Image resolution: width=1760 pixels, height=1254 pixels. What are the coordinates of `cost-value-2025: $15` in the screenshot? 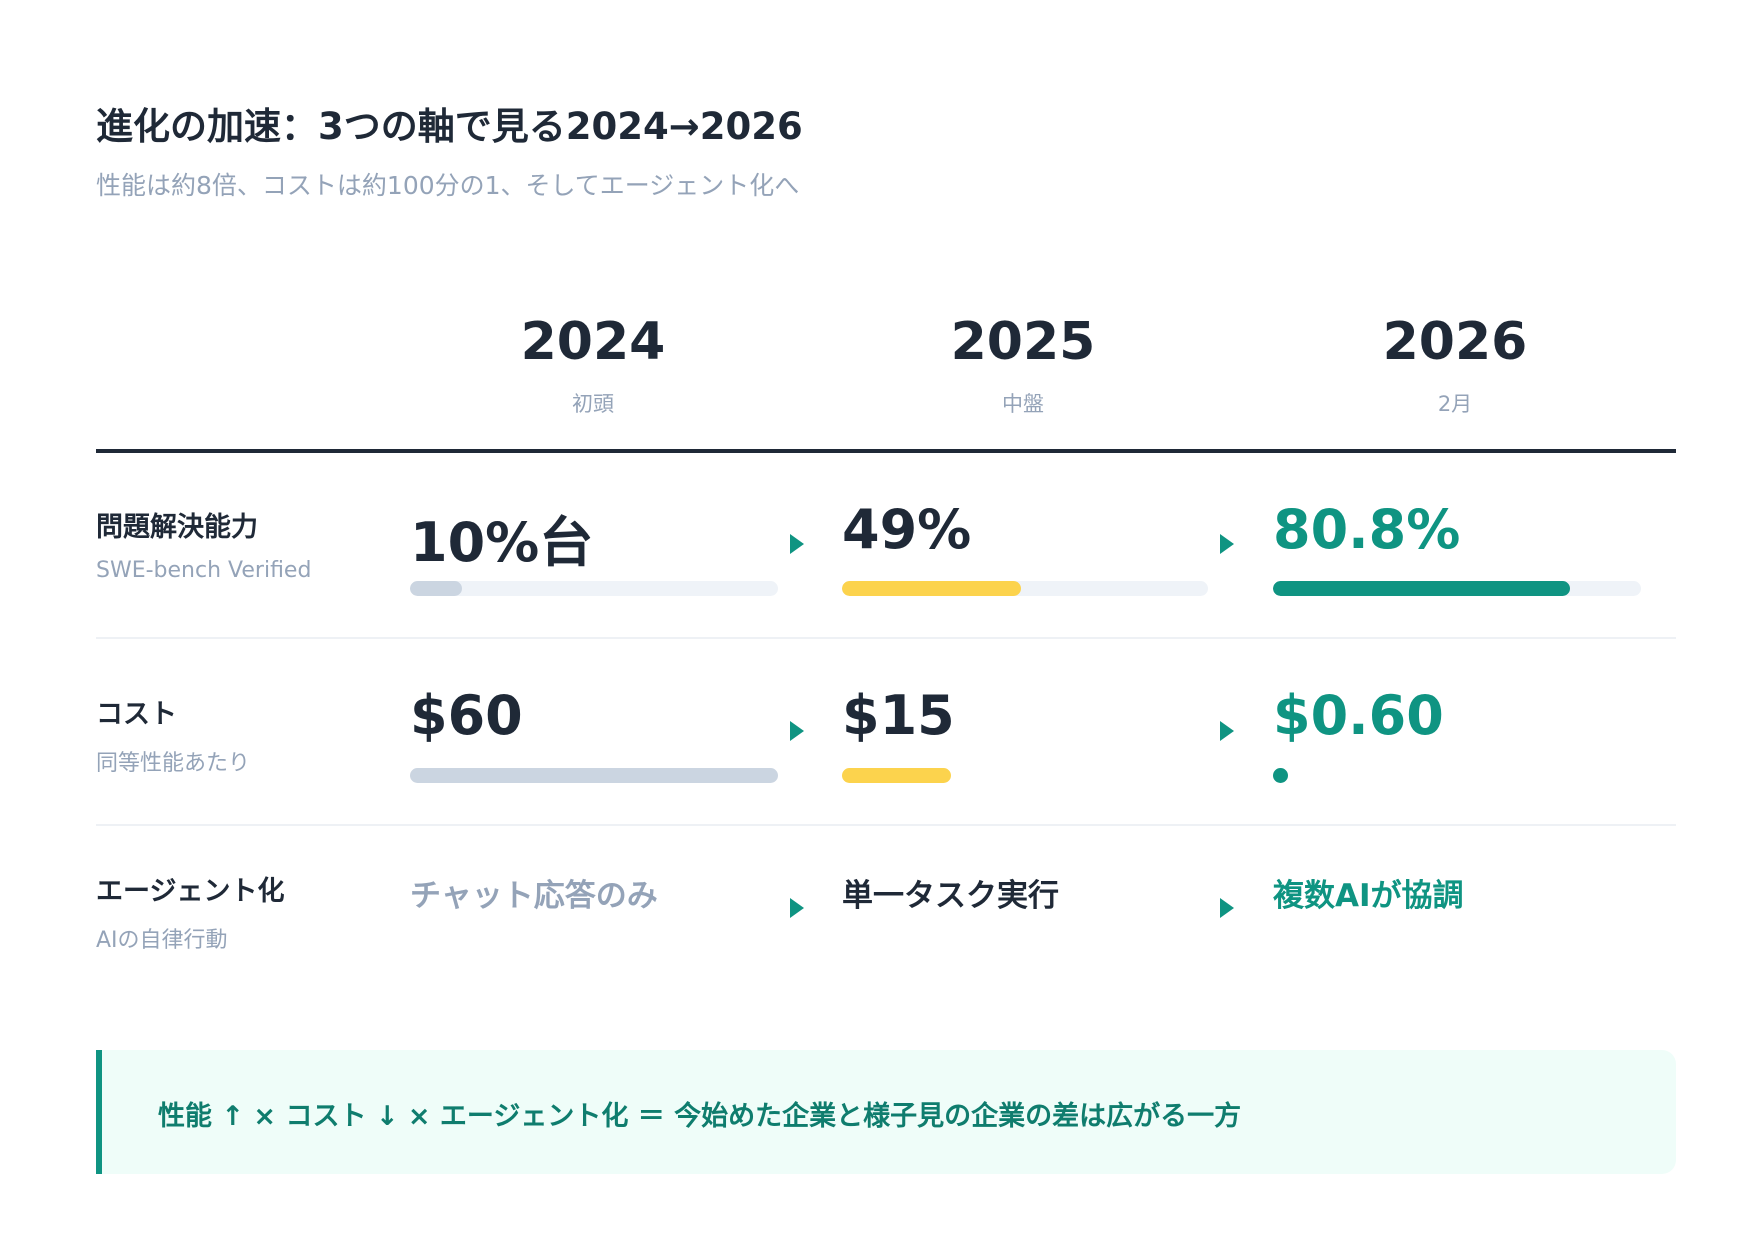 It's located at (898, 715).